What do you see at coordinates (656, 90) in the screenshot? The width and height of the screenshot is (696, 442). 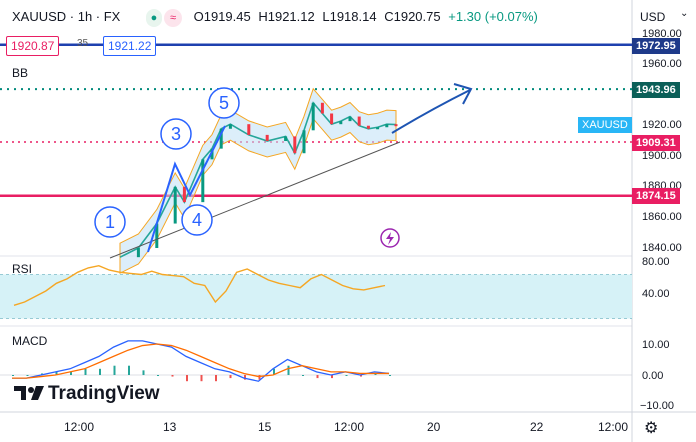 I see `price-tag-1943: 1943.96` at bounding box center [656, 90].